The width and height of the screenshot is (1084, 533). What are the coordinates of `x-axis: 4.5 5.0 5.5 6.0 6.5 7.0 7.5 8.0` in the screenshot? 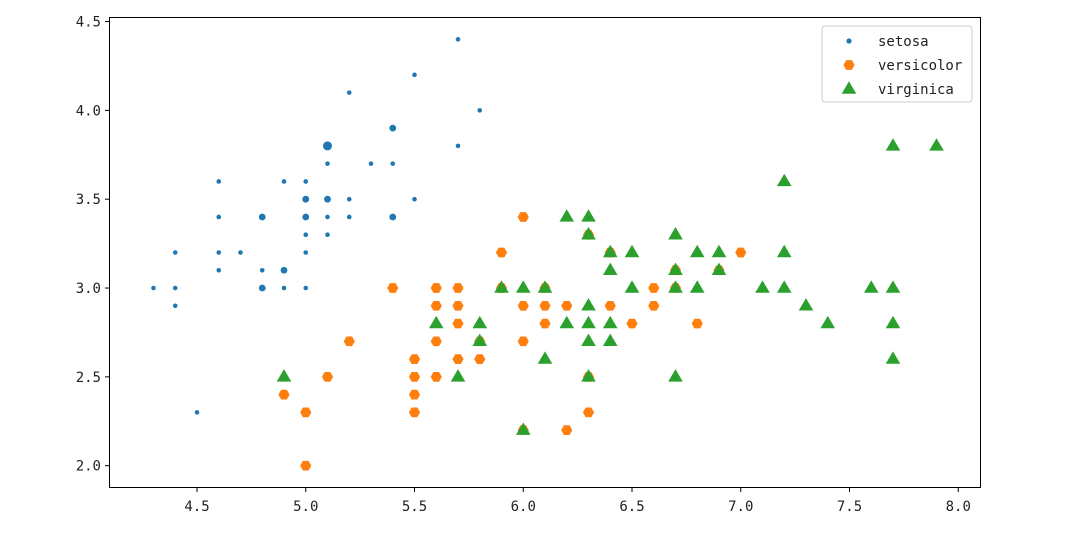 It's located at (577, 501).